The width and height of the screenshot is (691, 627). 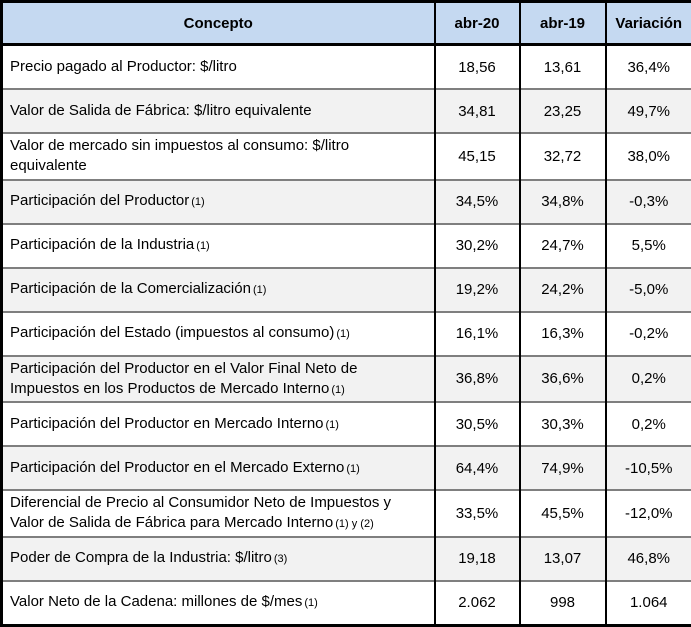 What do you see at coordinates (563, 334) in the screenshot?
I see `abr-19-cell: 16,3%` at bounding box center [563, 334].